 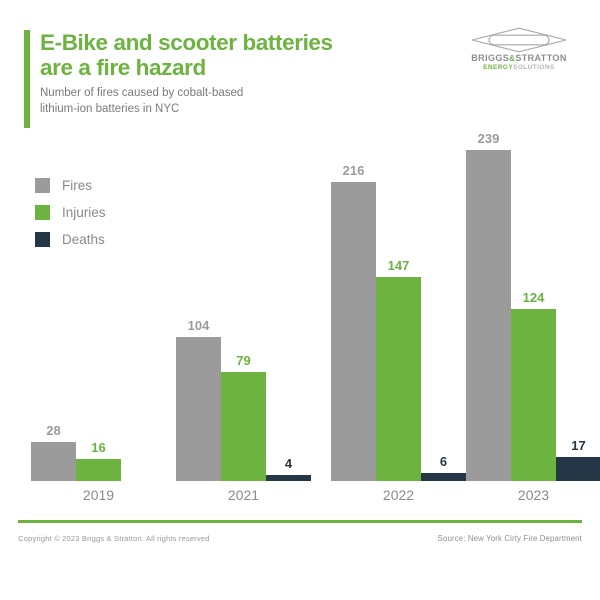 I want to click on bar-injuries-2021: 79, so click(x=243, y=301).